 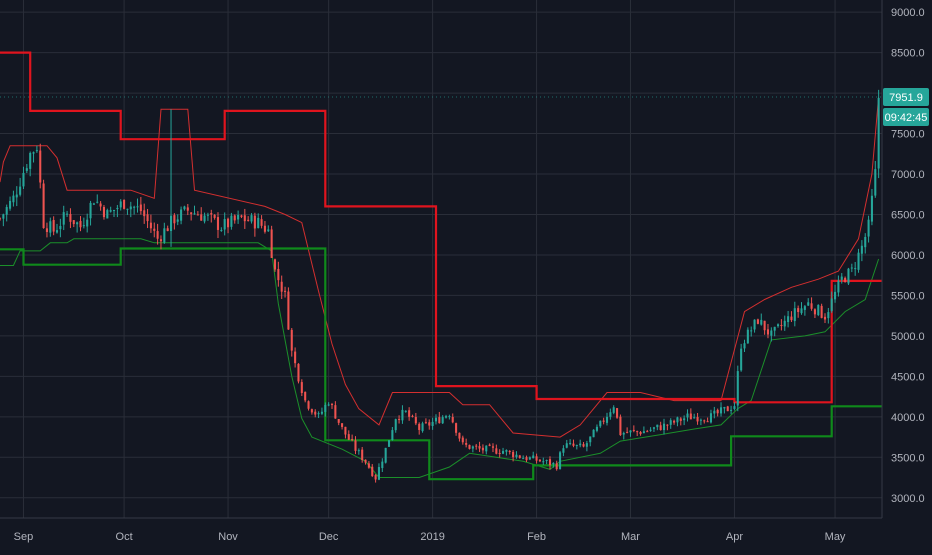 What do you see at coordinates (906, 98) in the screenshot?
I see `last-price-label: 7951.9` at bounding box center [906, 98].